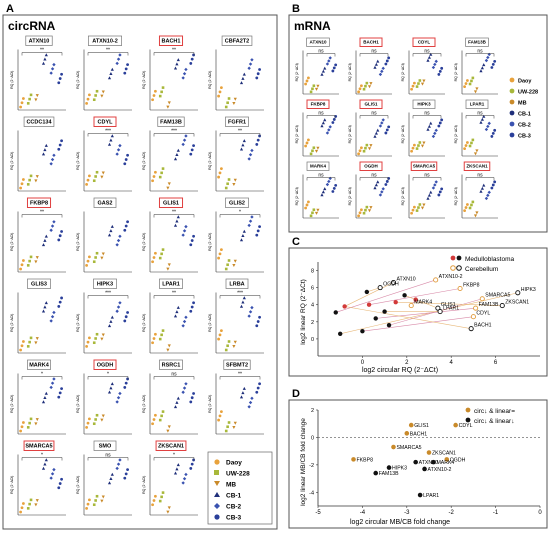 This screenshot has width=550, height=537. Describe the element at coordinates (78, 485) in the screenshot. I see `circ-smo-ylabel: RQ (2⁻ΔCt)` at that location.